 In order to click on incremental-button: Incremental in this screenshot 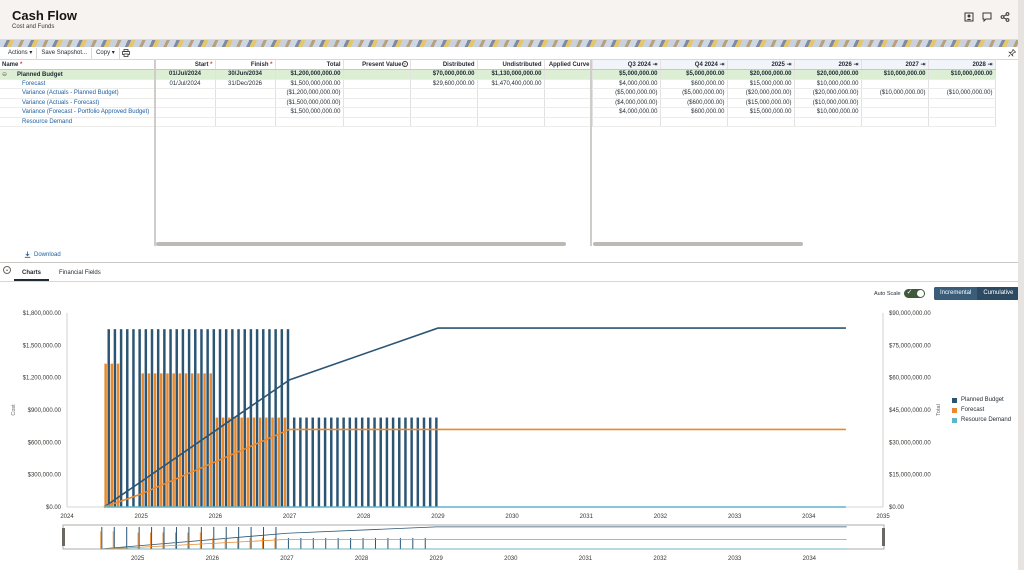, I will do `click(956, 293)`.